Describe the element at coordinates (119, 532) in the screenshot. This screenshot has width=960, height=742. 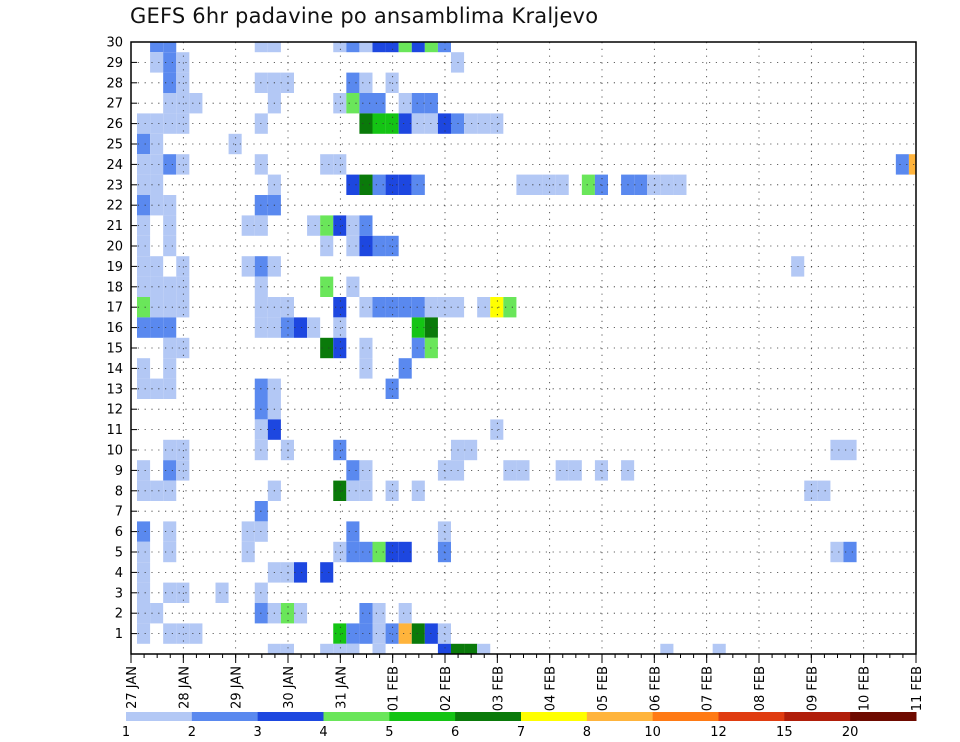
I see `y-tick-label: 6` at that location.